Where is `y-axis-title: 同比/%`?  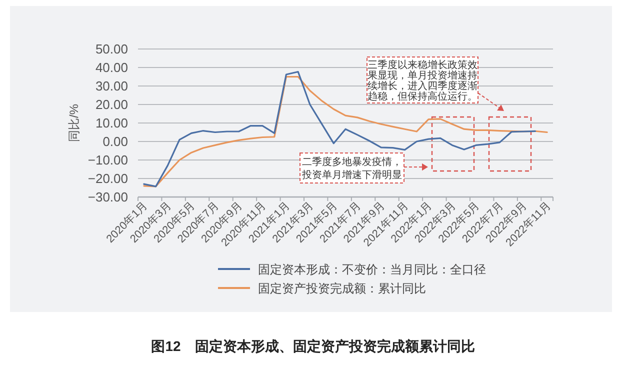
y-axis-title: 同比/% is located at coordinates (74, 123).